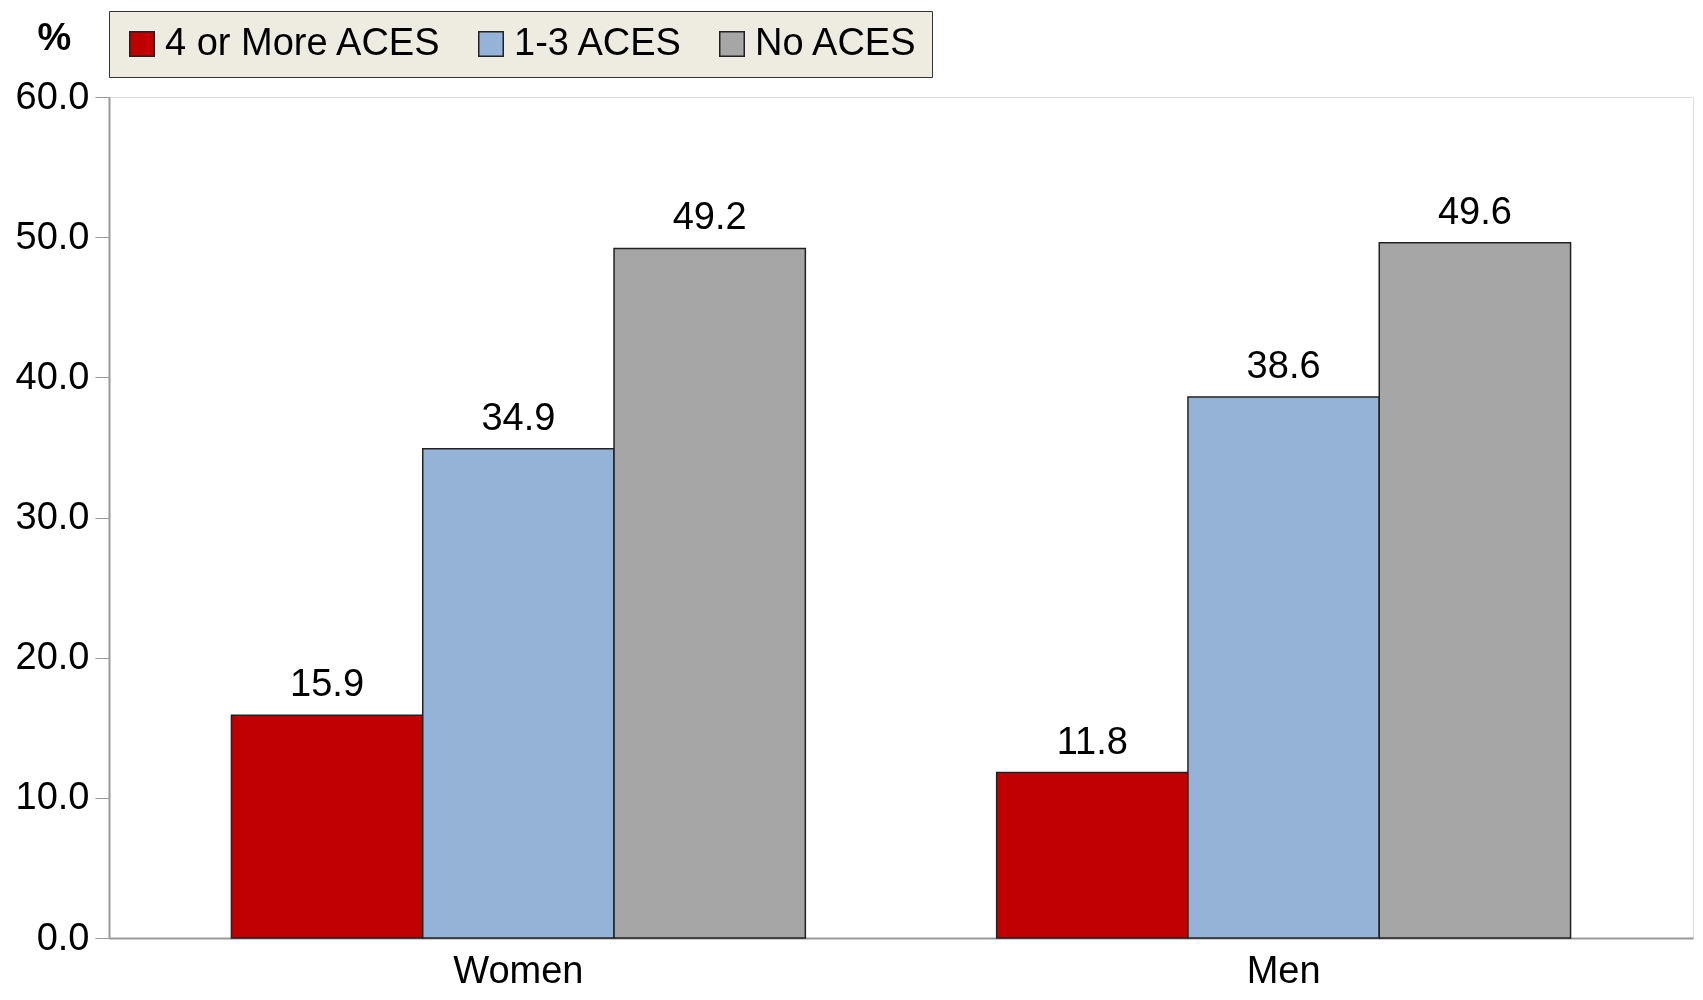 Image resolution: width=1703 pixels, height=1000 pixels. I want to click on y-tick-label: 10.0, so click(52, 796).